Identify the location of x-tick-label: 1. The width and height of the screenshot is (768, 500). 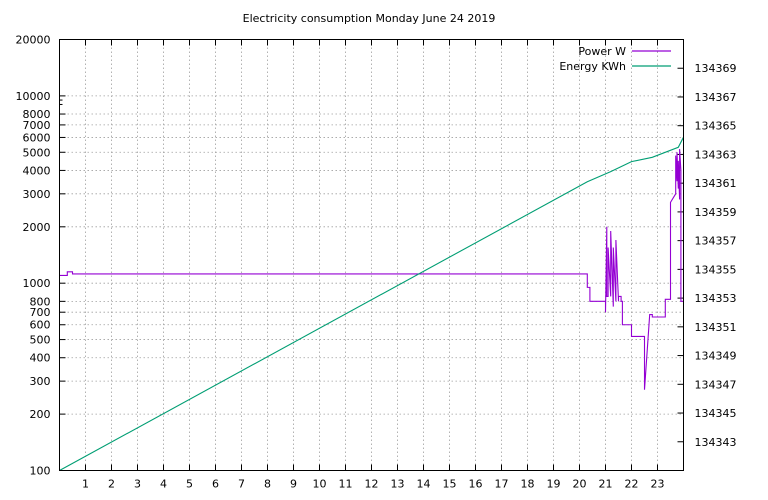
(85, 484).